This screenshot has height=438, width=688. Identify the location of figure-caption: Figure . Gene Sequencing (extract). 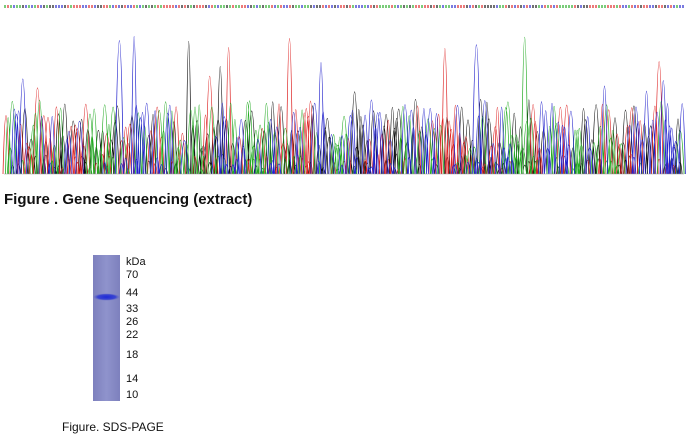
(128, 199).